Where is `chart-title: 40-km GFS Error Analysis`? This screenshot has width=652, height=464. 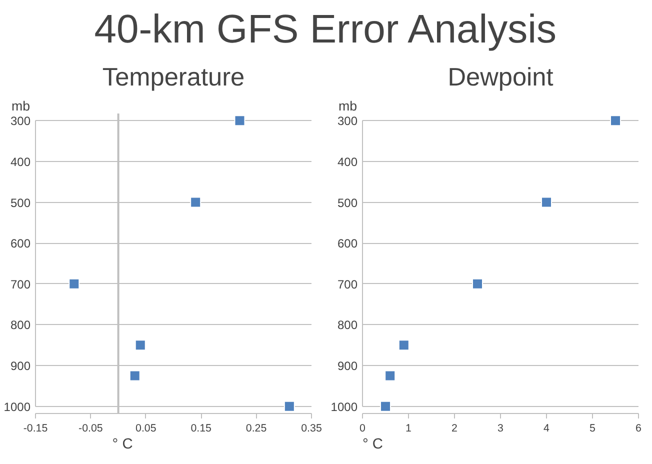 chart-title: 40-km GFS Error Analysis is located at coordinates (325, 30).